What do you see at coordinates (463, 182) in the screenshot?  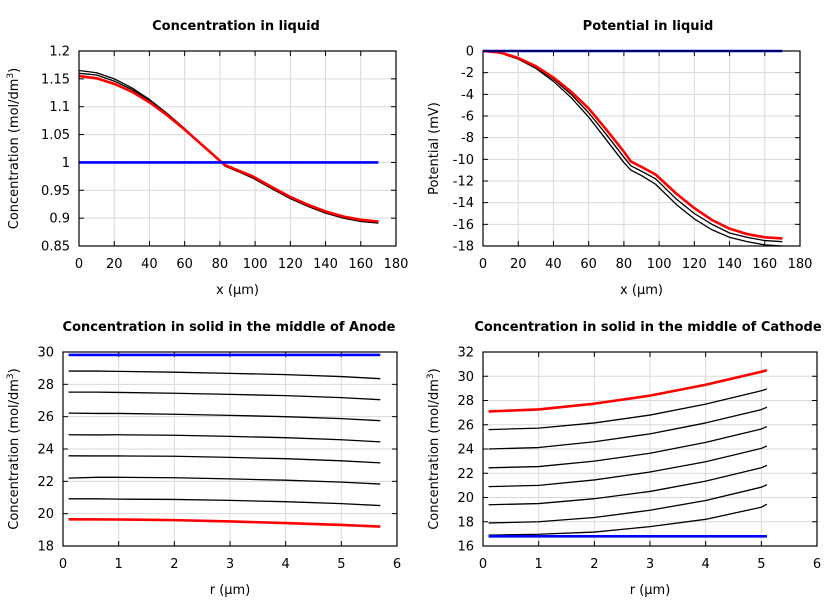 I see `y-tick-label: -12` at bounding box center [463, 182].